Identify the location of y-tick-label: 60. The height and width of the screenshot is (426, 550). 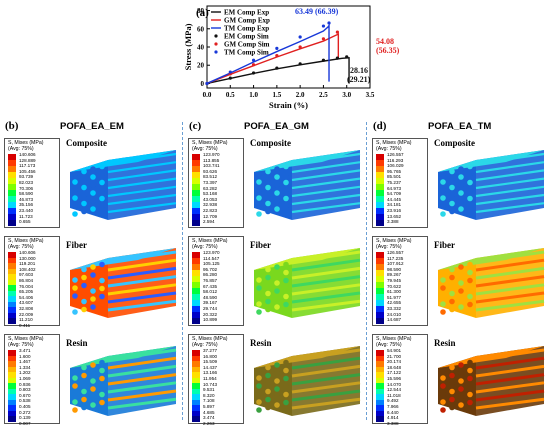
(201, 29).